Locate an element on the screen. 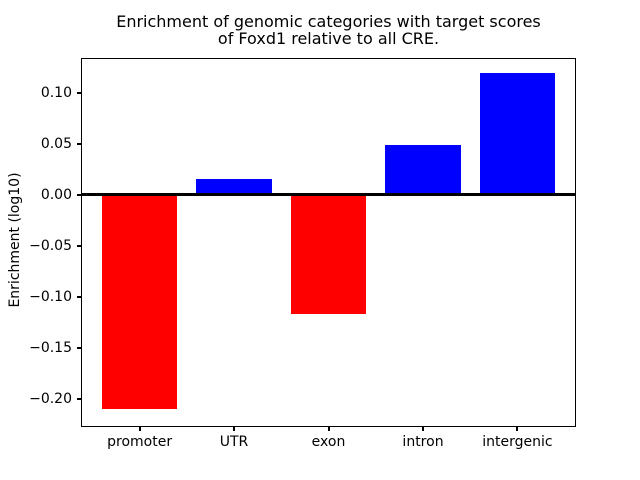  y-tick-label: 0.10 is located at coordinates (56, 92).